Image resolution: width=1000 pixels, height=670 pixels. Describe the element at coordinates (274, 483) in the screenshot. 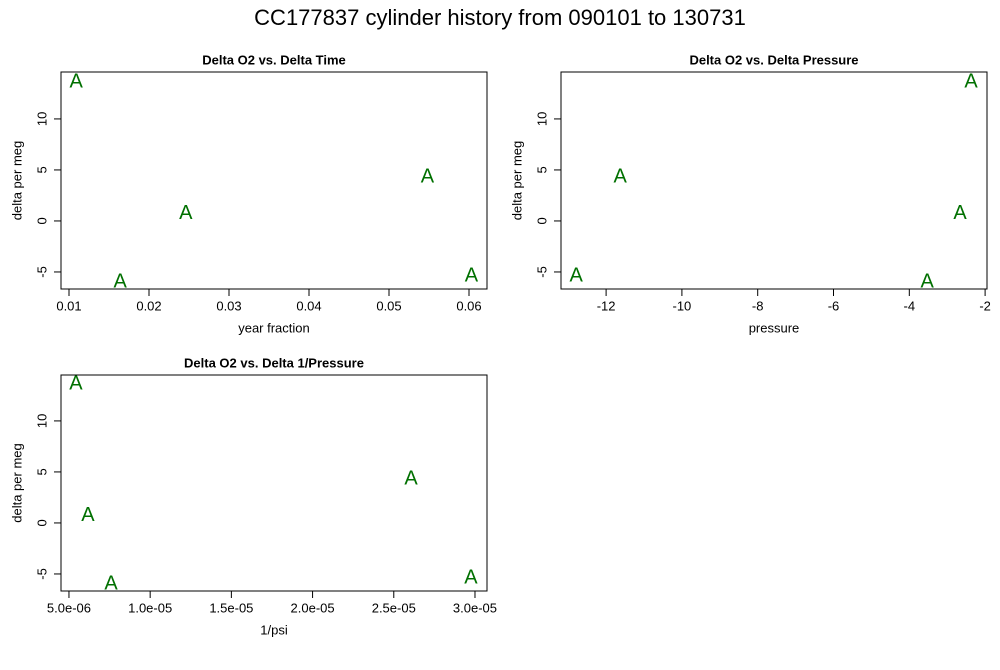

I see `plot-frame` at that location.